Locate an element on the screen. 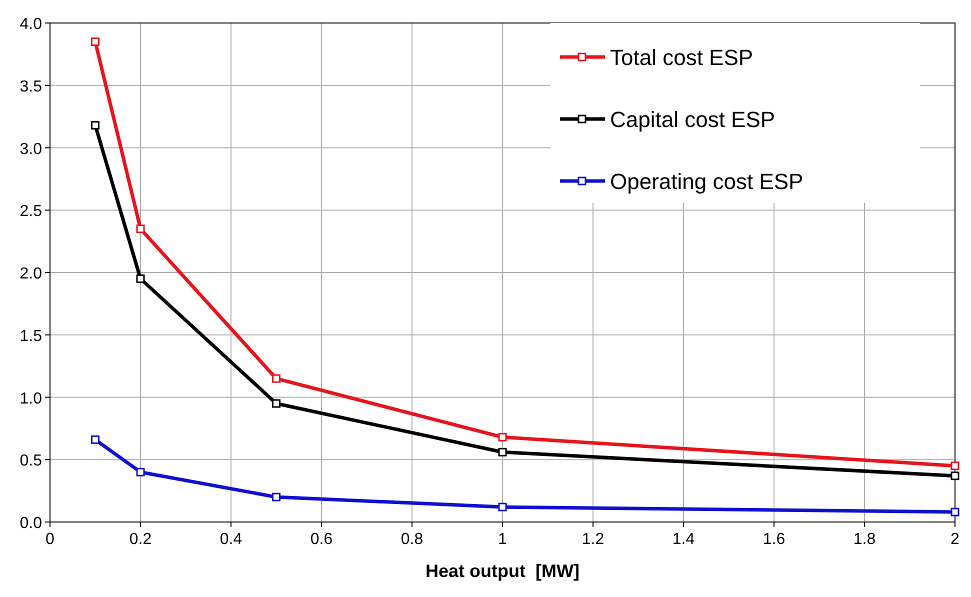 This screenshot has width=971, height=597. x-tick-label: 1 is located at coordinates (503, 539).